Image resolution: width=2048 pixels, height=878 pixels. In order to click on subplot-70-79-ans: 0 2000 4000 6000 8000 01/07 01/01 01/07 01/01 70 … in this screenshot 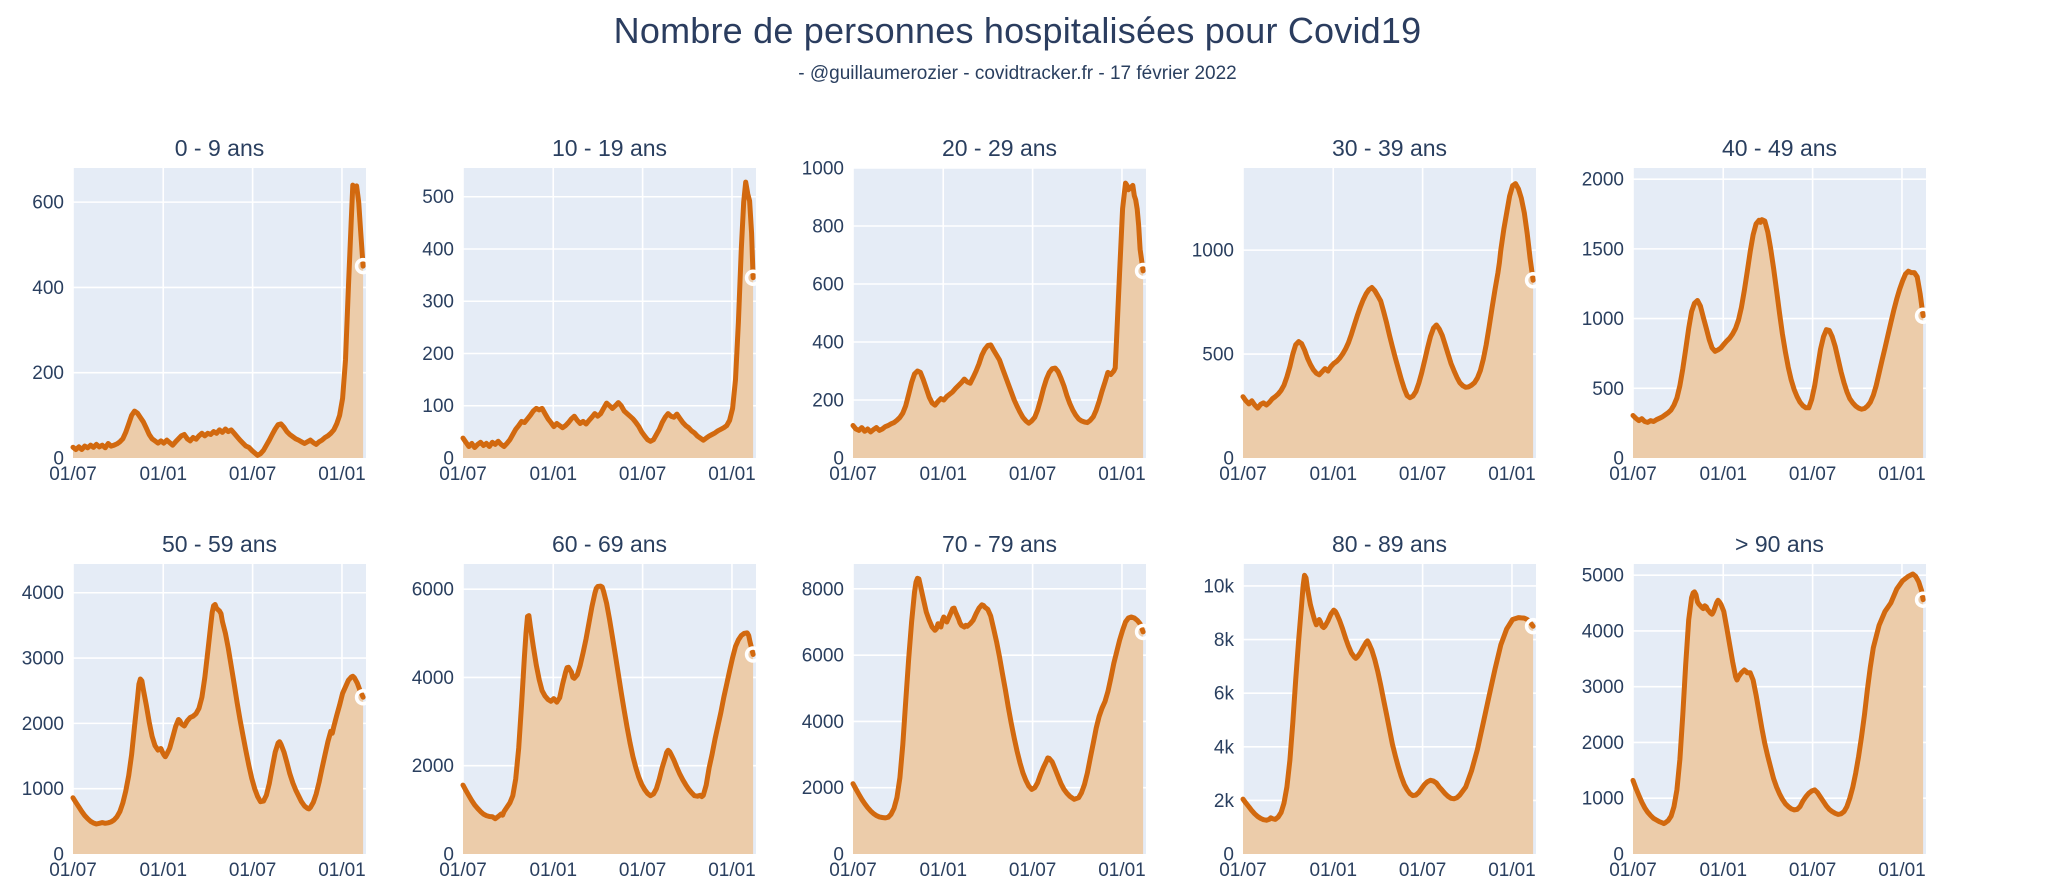, I will do `click(975, 693)`.